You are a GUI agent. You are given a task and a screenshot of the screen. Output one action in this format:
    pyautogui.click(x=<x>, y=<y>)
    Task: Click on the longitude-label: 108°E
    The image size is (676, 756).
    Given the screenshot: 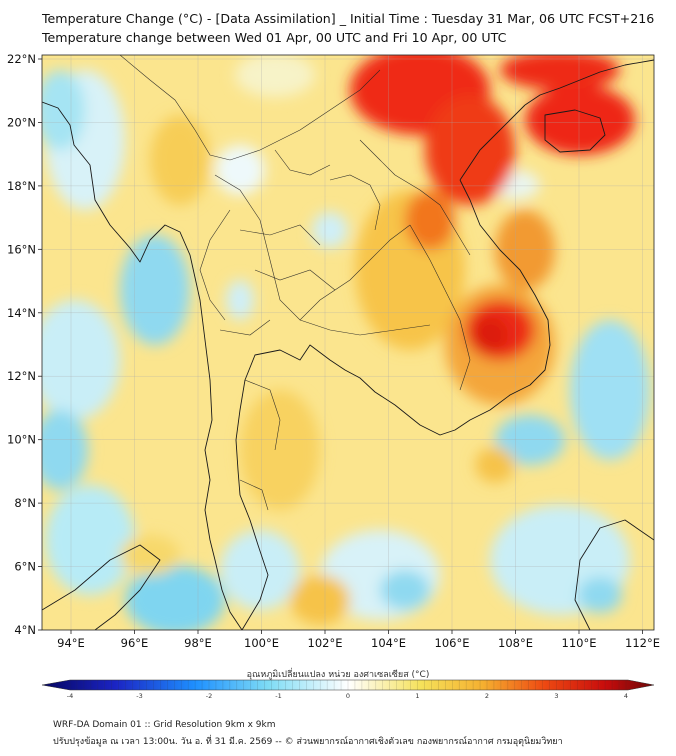 What is the action you would take?
    pyautogui.click(x=515, y=643)
    